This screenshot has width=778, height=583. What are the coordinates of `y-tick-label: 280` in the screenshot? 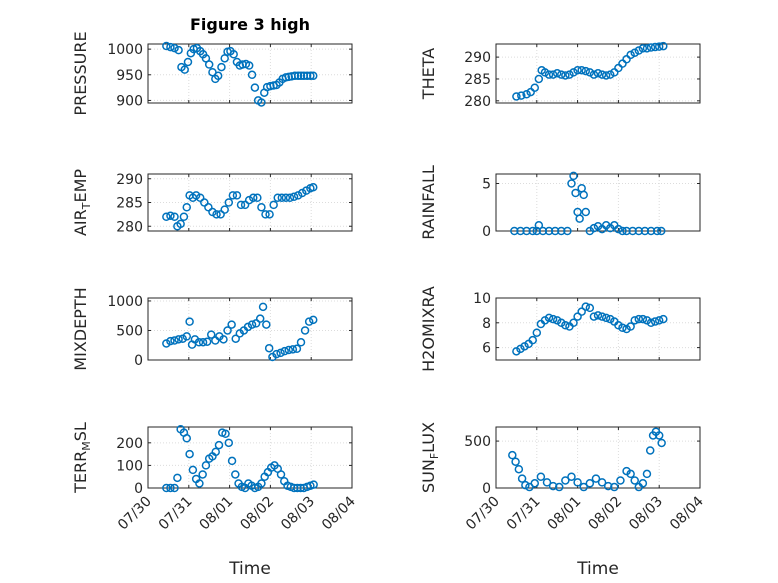 It's located at (477, 102).